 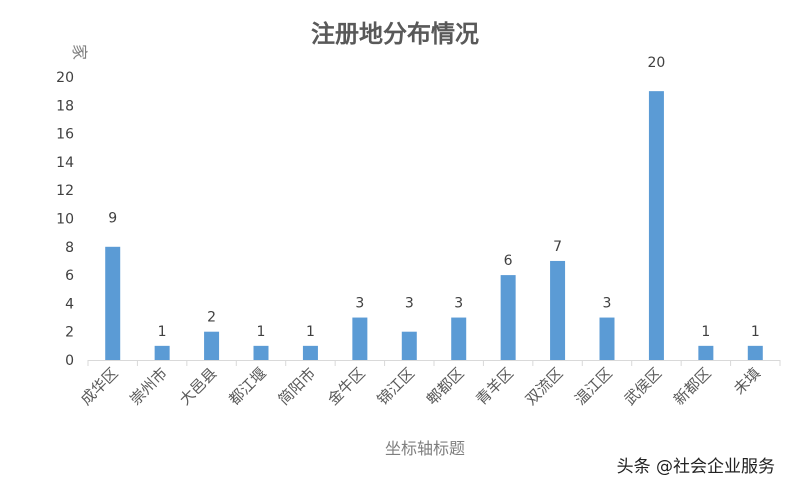 I want to click on bar-都江堰, so click(x=261, y=352).